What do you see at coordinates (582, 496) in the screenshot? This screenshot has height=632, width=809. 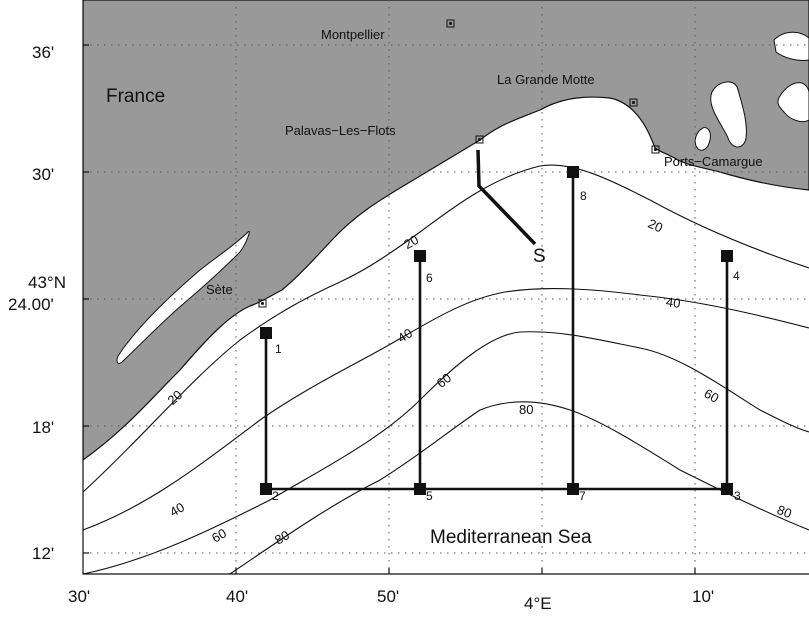 I see `station-label-7: 7` at bounding box center [582, 496].